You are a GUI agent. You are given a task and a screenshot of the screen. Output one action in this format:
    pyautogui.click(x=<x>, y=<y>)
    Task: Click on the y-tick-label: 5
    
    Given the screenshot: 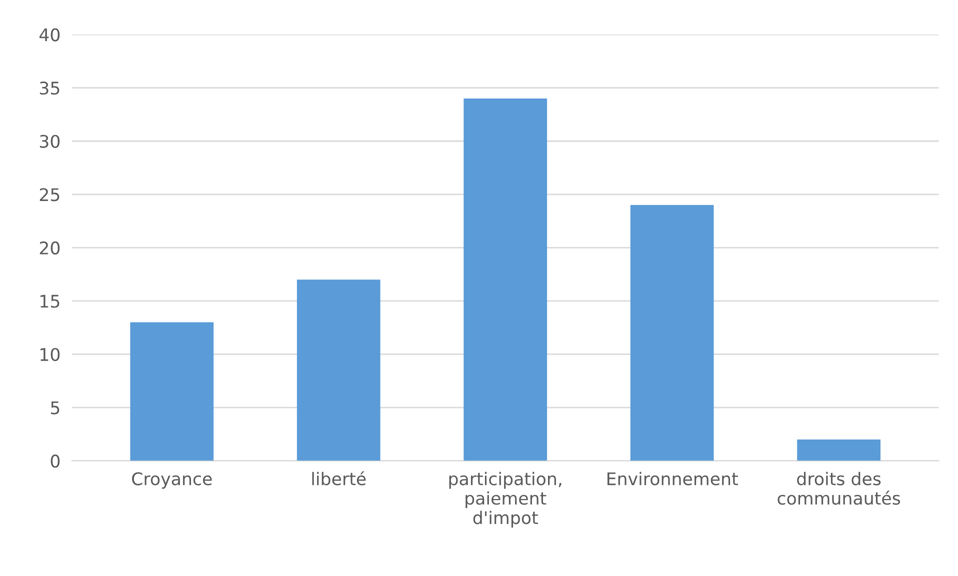 What is the action you would take?
    pyautogui.click(x=55, y=407)
    